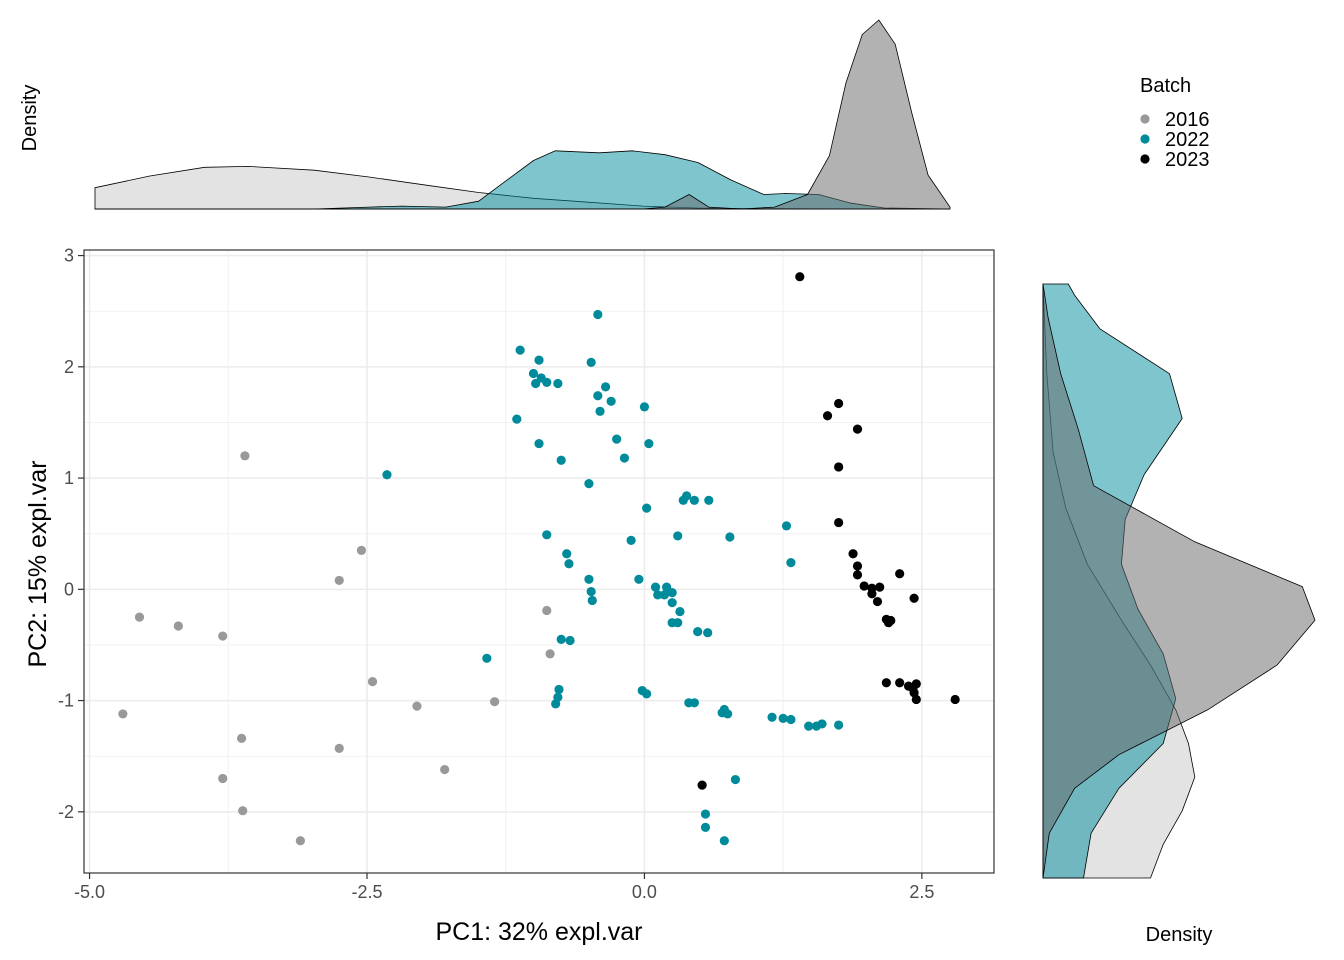 The image size is (1344, 960). I want to click on right-density-panel, so click(1179, 581).